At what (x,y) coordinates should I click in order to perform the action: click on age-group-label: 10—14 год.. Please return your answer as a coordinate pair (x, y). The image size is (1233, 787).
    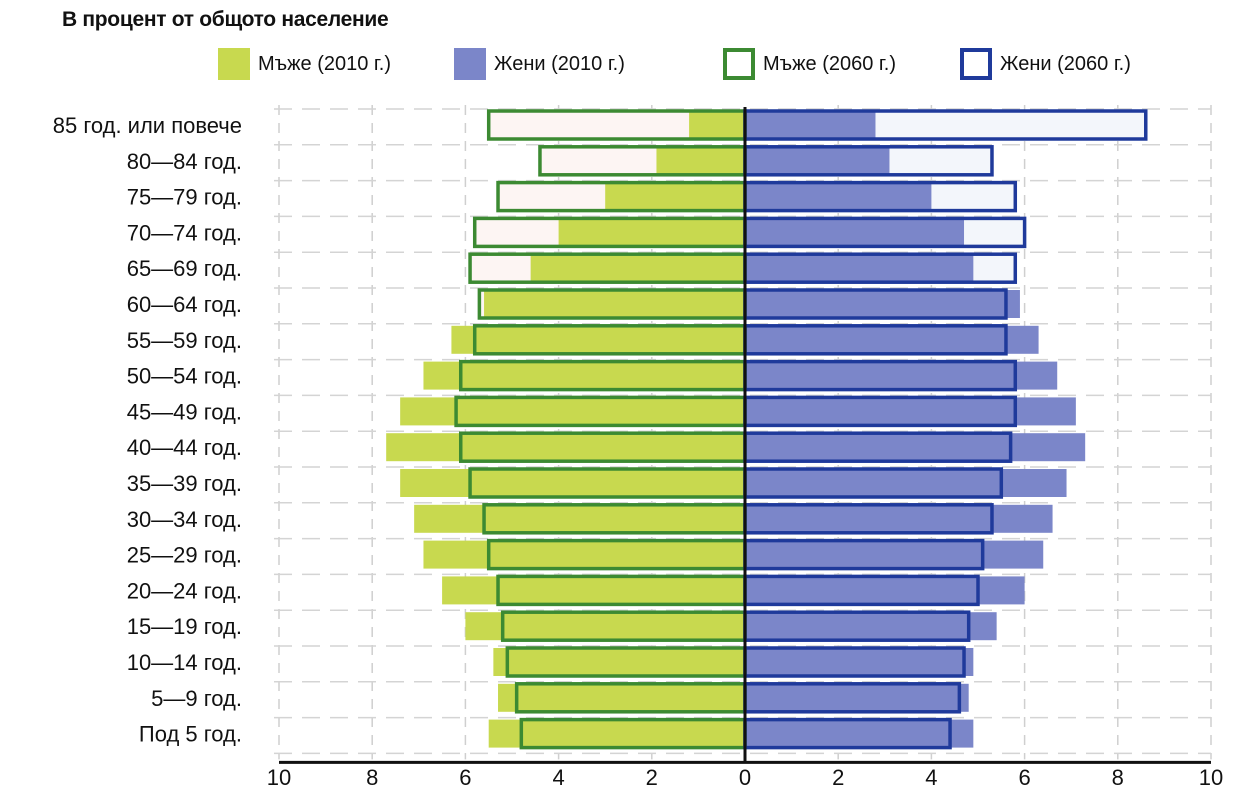
    Looking at the image, I should click on (184, 662).